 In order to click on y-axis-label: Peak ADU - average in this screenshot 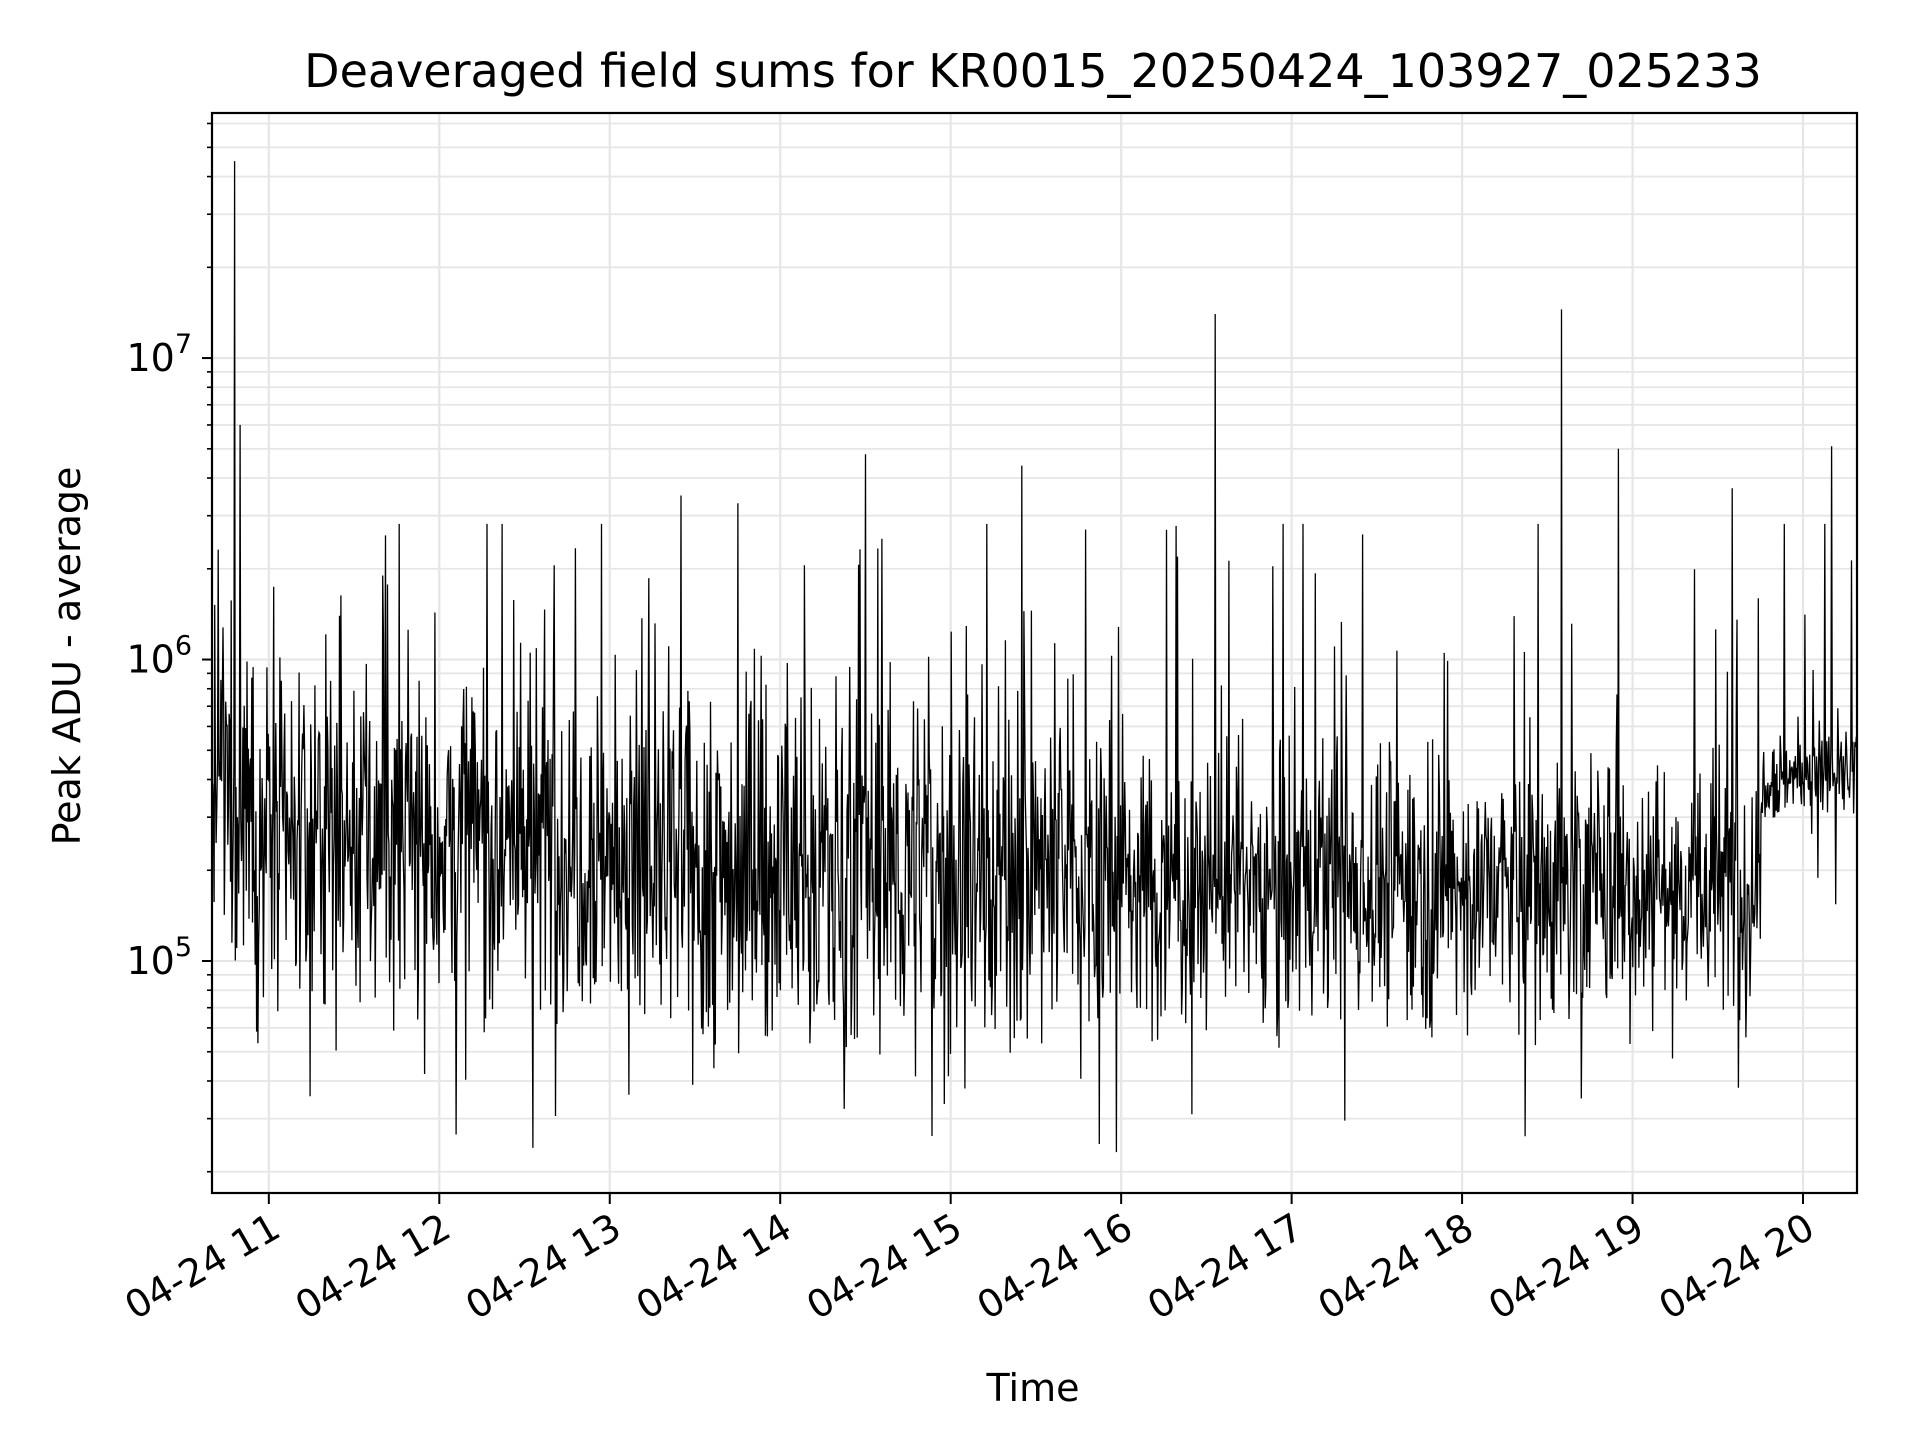, I will do `click(67, 656)`.